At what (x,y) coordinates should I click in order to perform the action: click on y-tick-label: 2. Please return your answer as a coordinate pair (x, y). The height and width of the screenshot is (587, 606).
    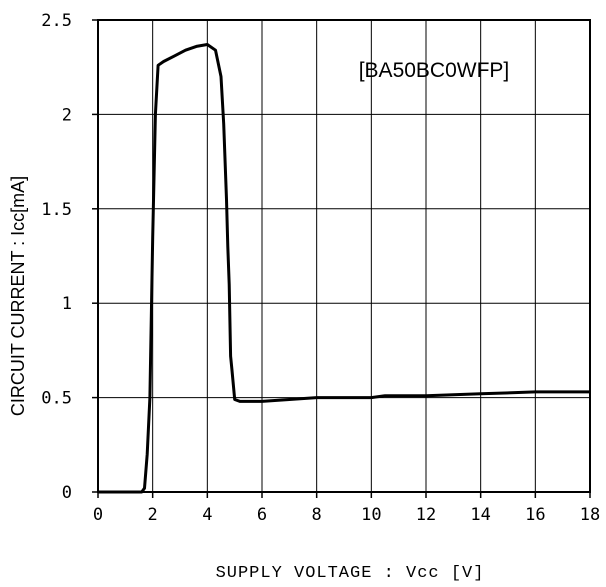
    Looking at the image, I should click on (67, 115).